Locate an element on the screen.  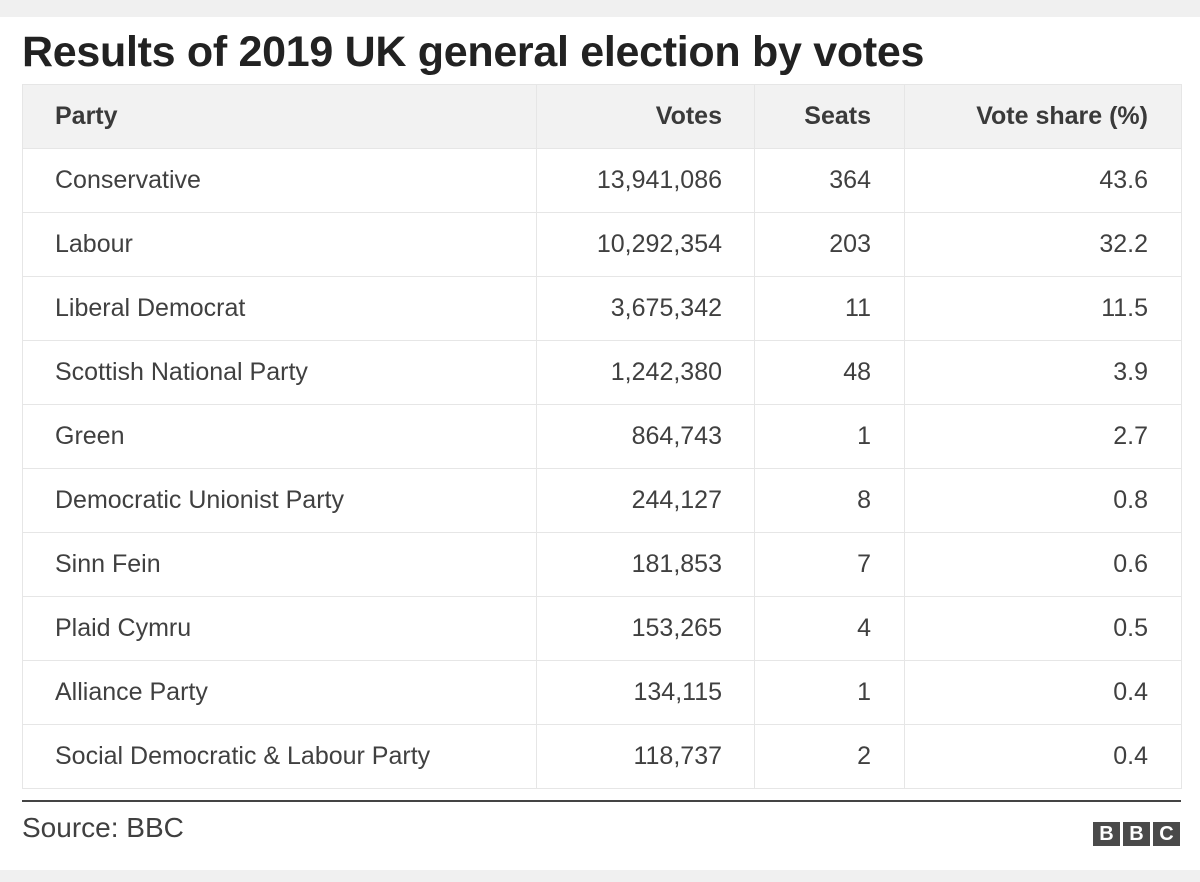
column-header-vote-share: Vote share (%) is located at coordinates (1043, 116).